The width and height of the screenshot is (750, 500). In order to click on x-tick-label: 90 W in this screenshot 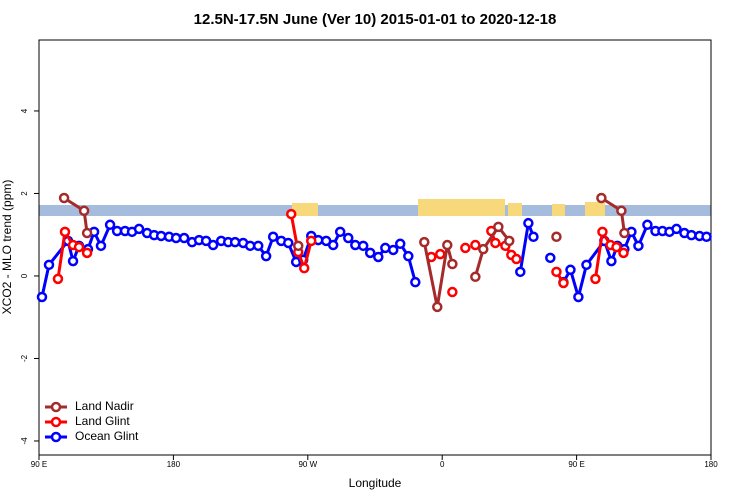, I will do `click(307, 464)`.